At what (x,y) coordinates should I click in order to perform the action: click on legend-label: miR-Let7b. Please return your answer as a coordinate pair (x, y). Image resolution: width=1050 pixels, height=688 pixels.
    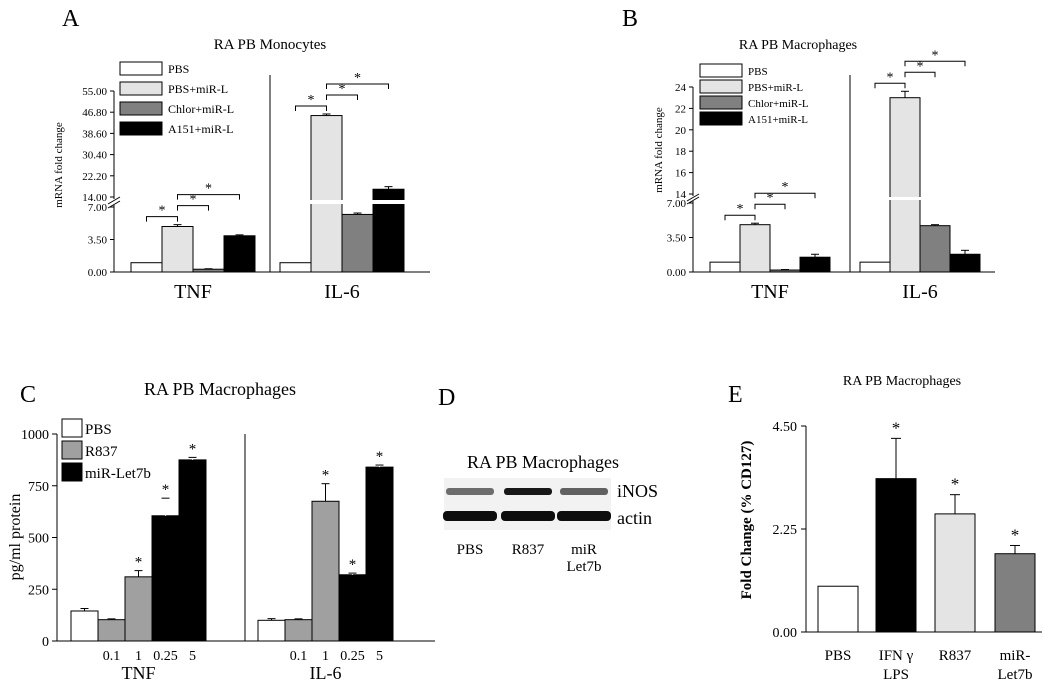
    Looking at the image, I should click on (118, 474).